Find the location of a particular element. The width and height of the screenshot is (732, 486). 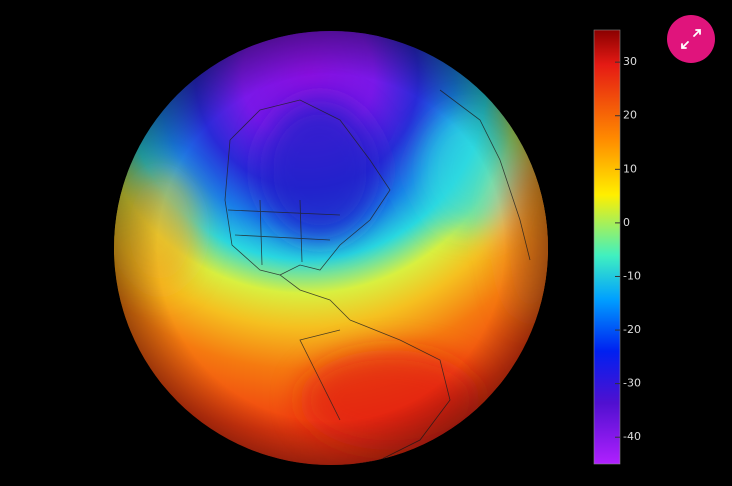

colorbar-tick-label: 30 is located at coordinates (630, 61).